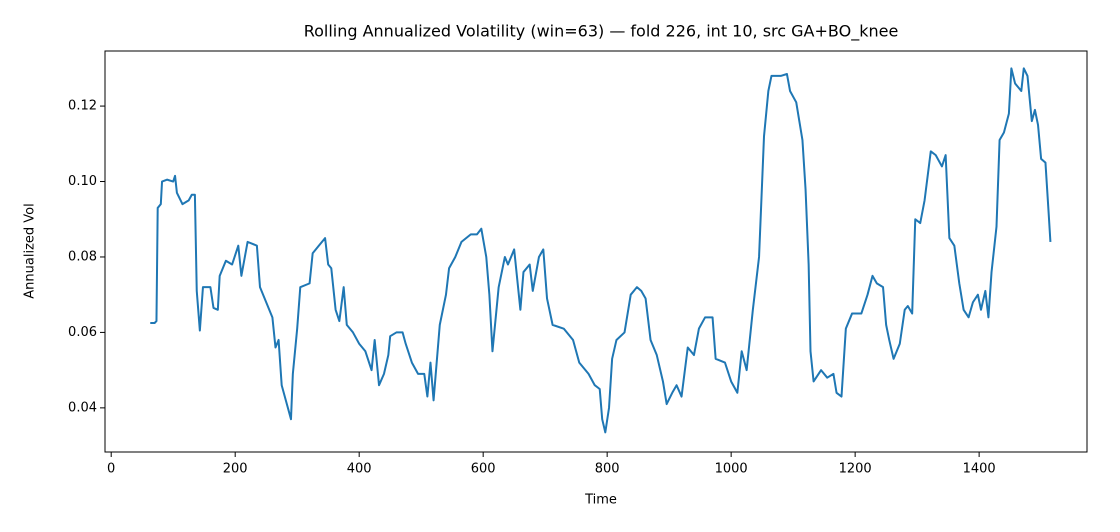 The height and width of the screenshot is (532, 1120). Describe the element at coordinates (82, 407) in the screenshot. I see `y-tick-label: 0.04` at that location.